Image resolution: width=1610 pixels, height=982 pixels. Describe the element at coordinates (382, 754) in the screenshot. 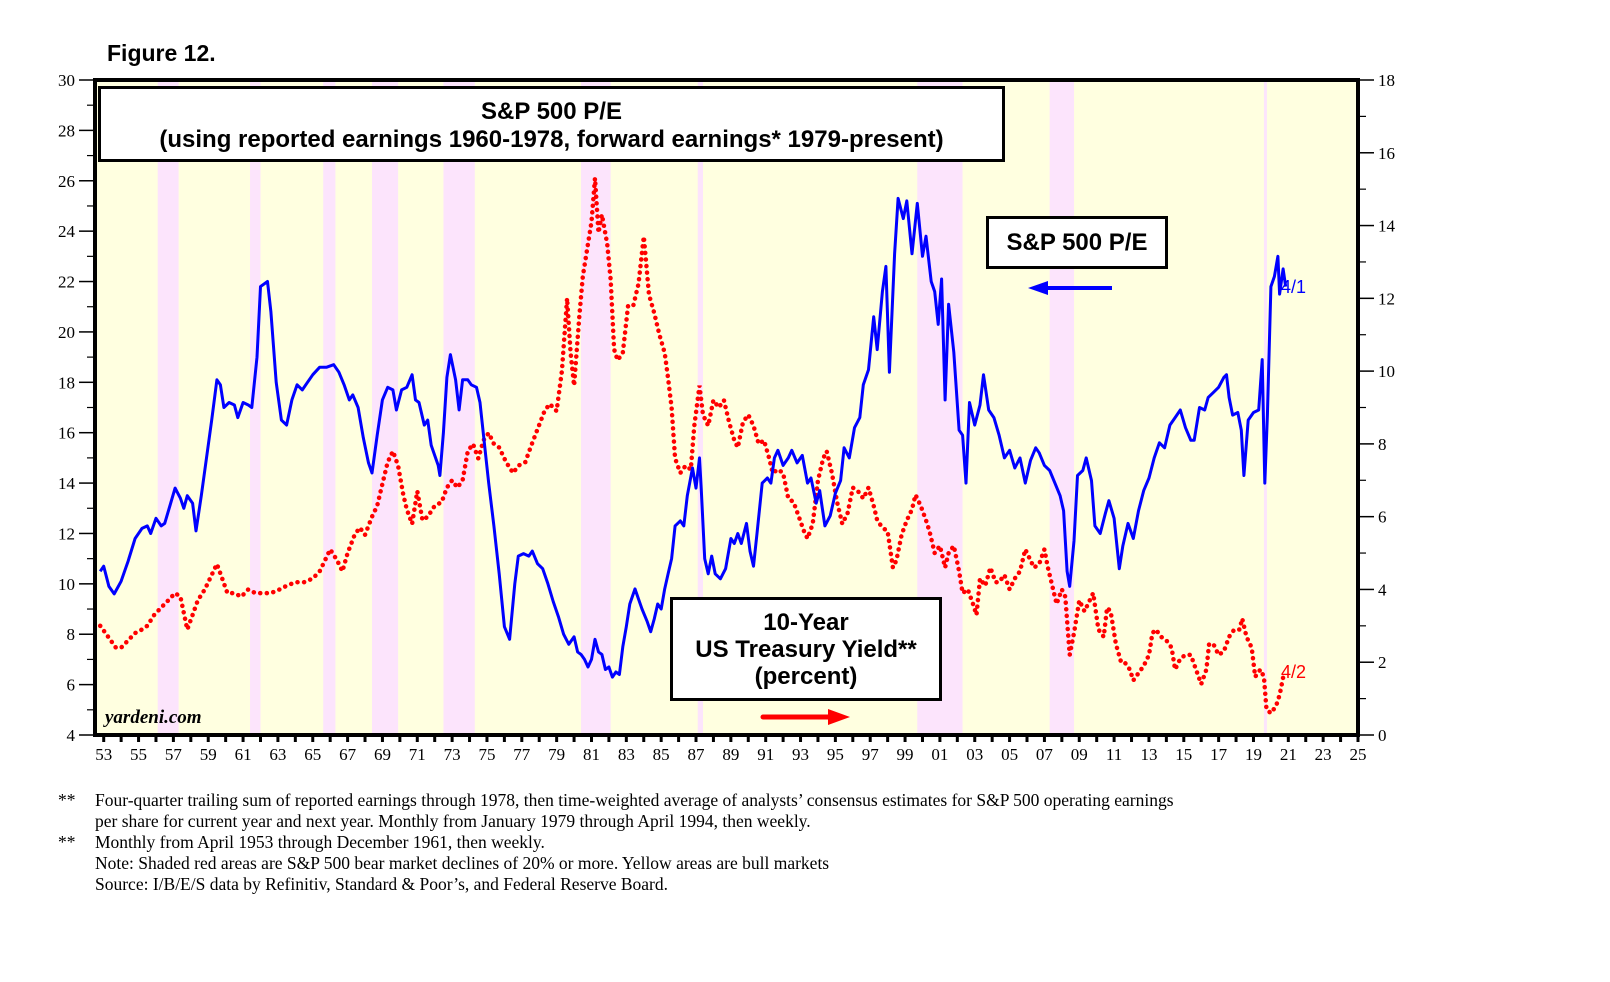

I see `x-tick-label: 69` at that location.